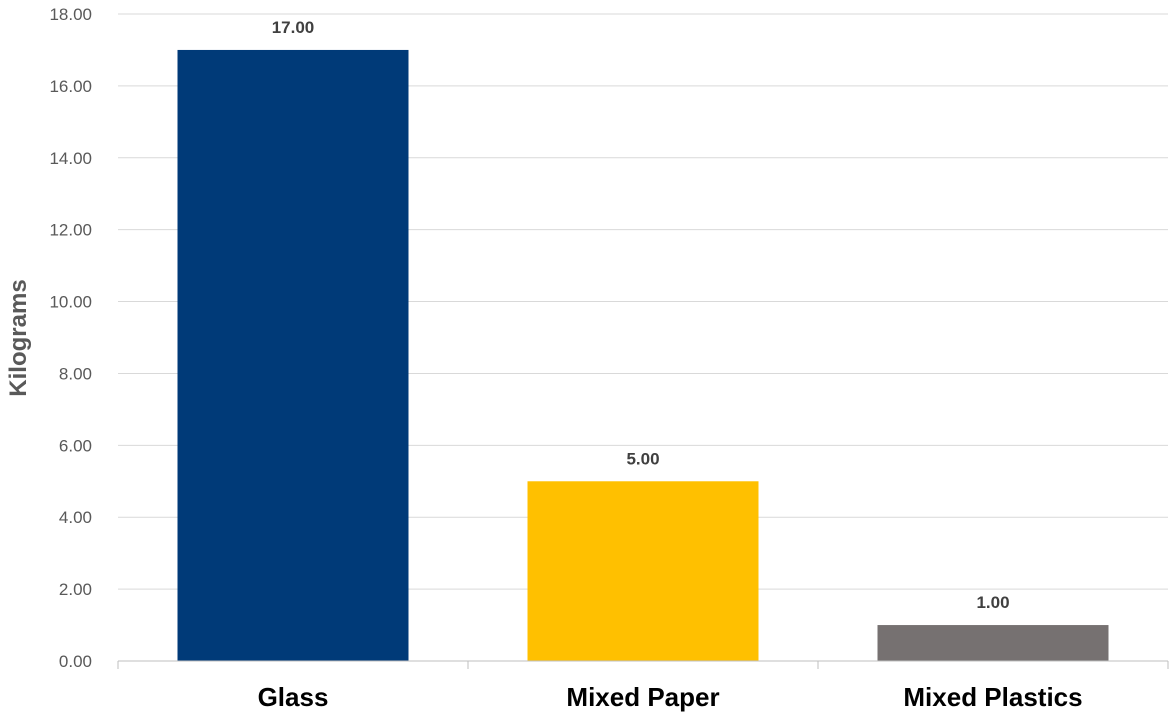  Describe the element at coordinates (75, 445) in the screenshot. I see `y-tick-label: 6.00` at that location.